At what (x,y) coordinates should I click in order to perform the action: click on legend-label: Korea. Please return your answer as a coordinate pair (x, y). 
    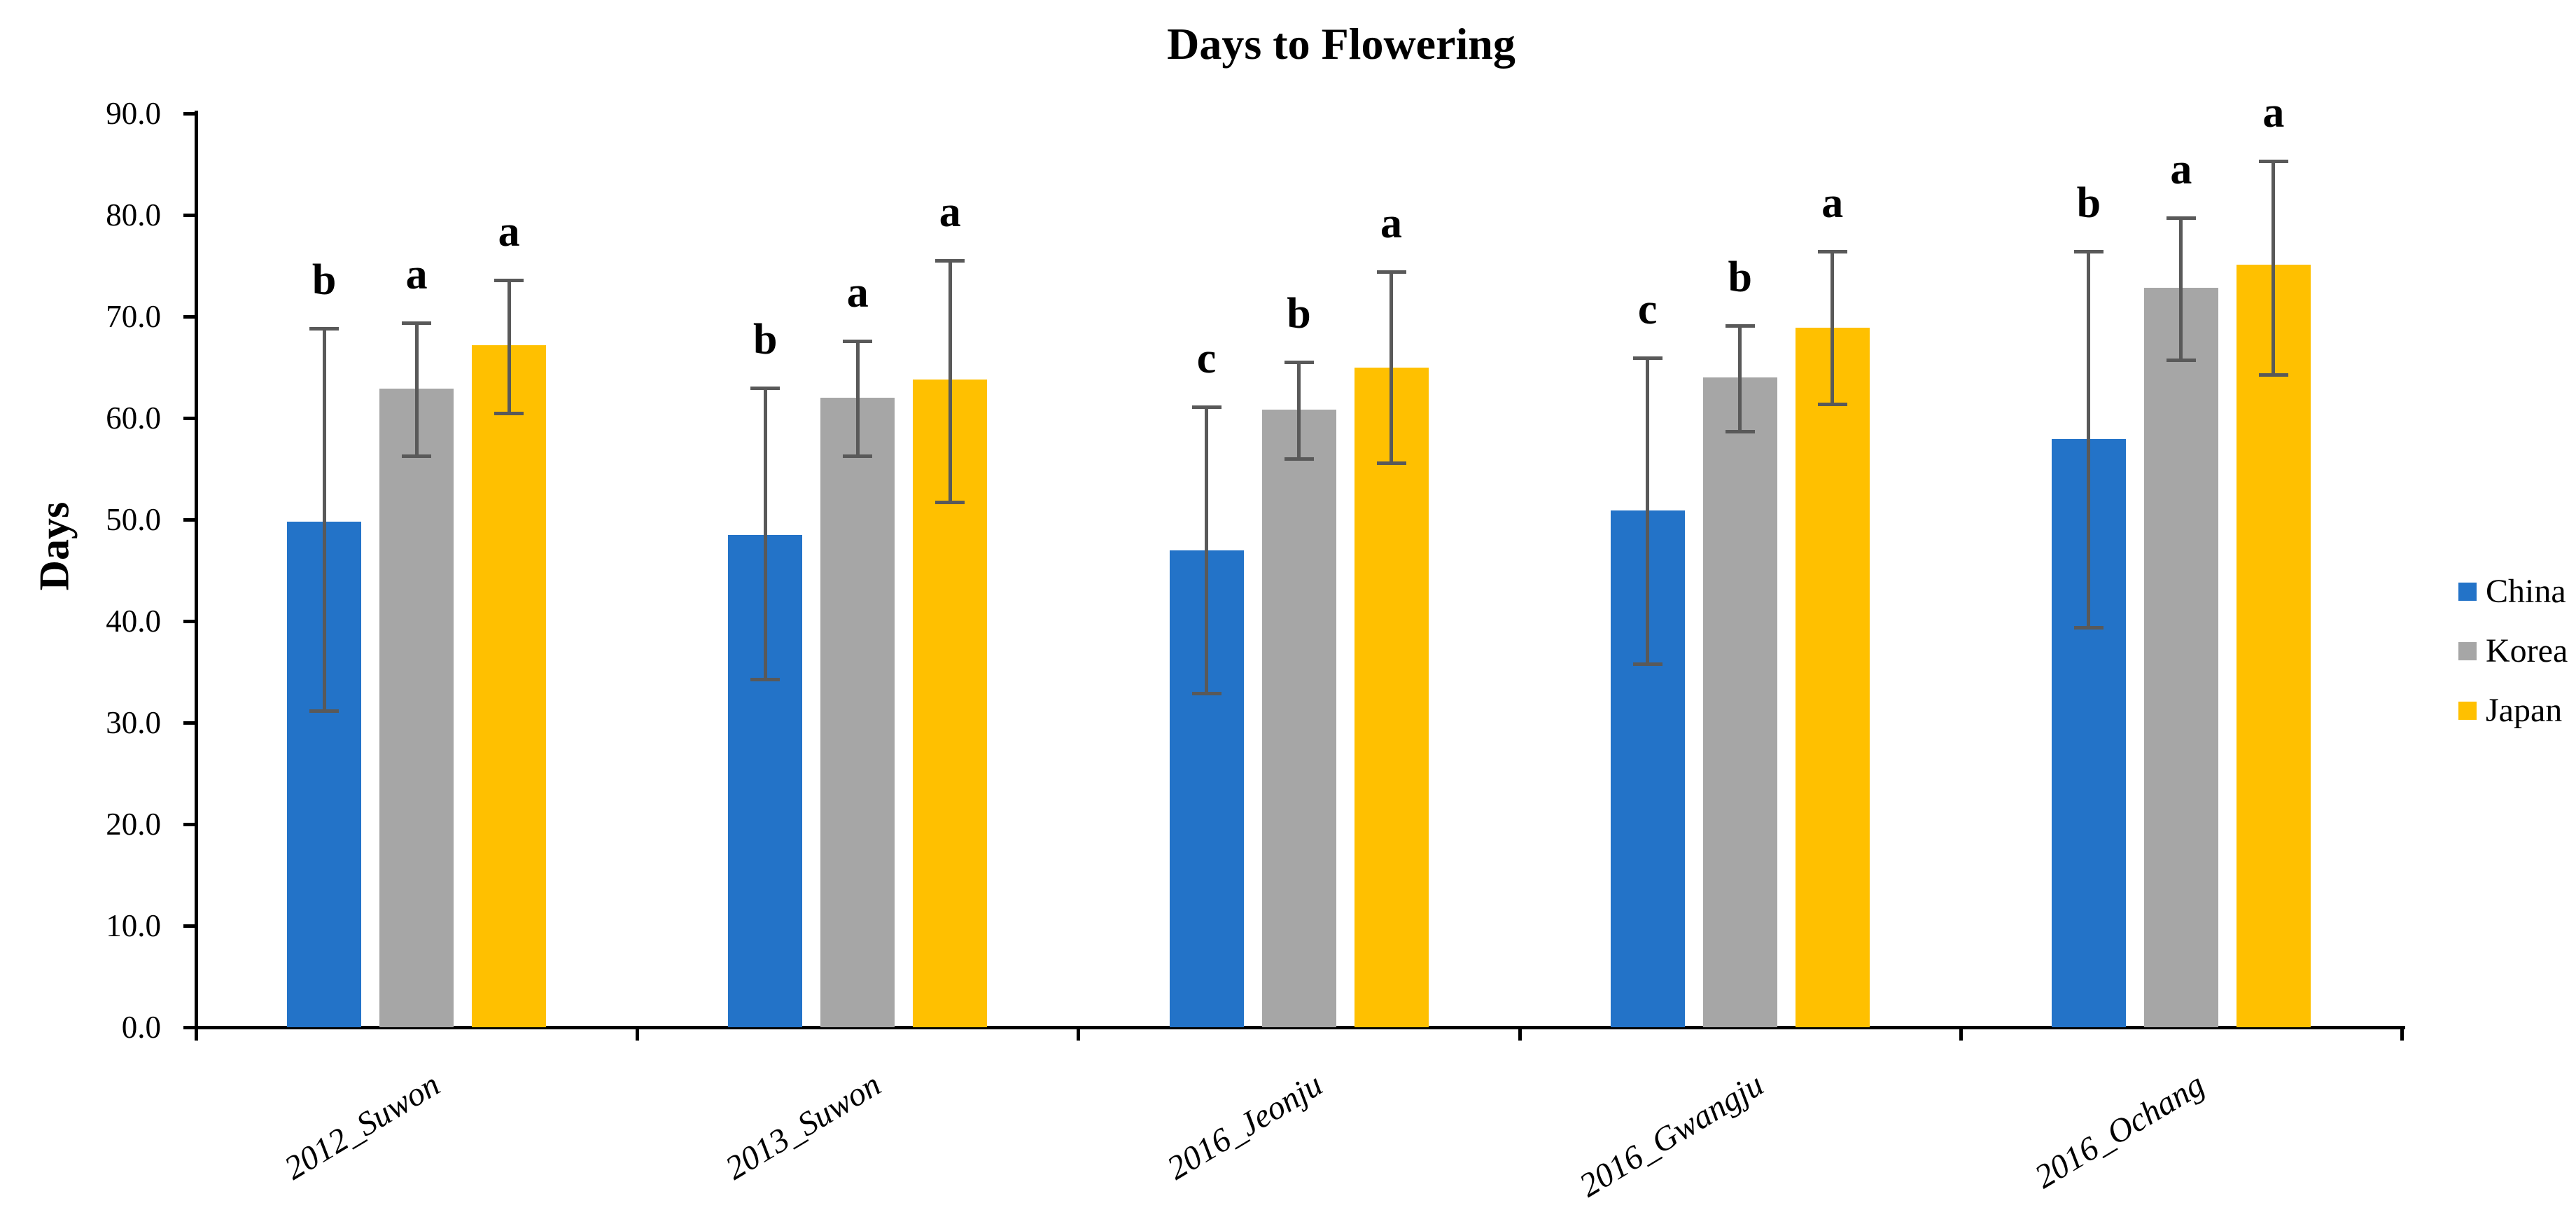
    Looking at the image, I should click on (2527, 650).